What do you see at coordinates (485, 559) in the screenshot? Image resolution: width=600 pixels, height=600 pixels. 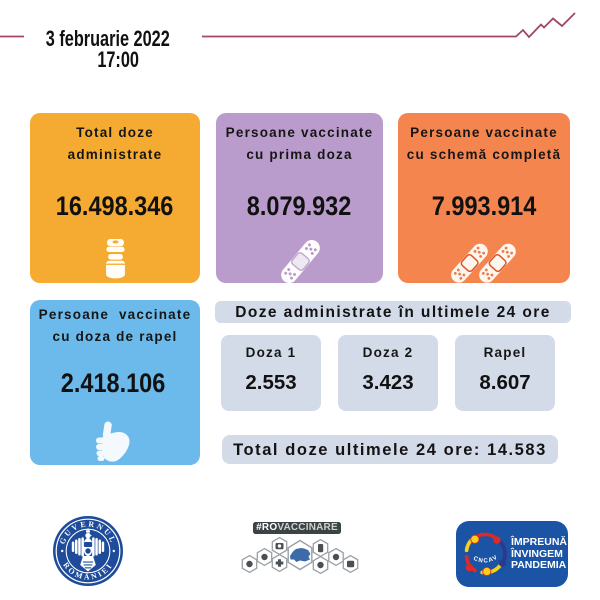 I see `svg-text: CNCAV` at bounding box center [485, 559].